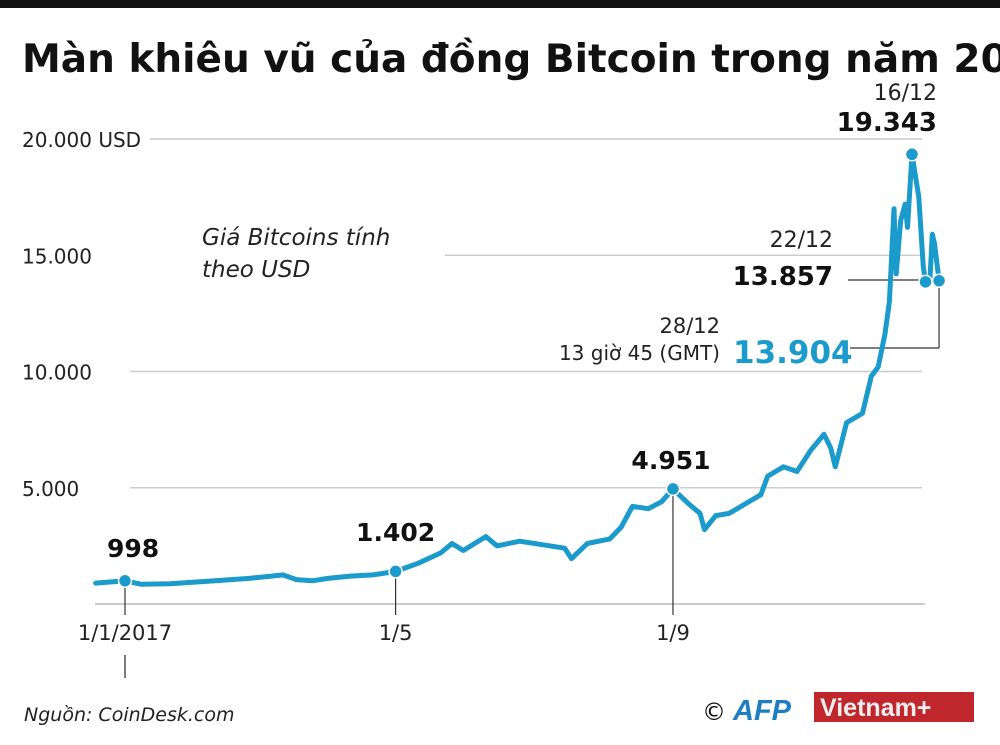  Describe the element at coordinates (395, 532) in the screenshot. I see `annotation-value: 1.402` at that location.